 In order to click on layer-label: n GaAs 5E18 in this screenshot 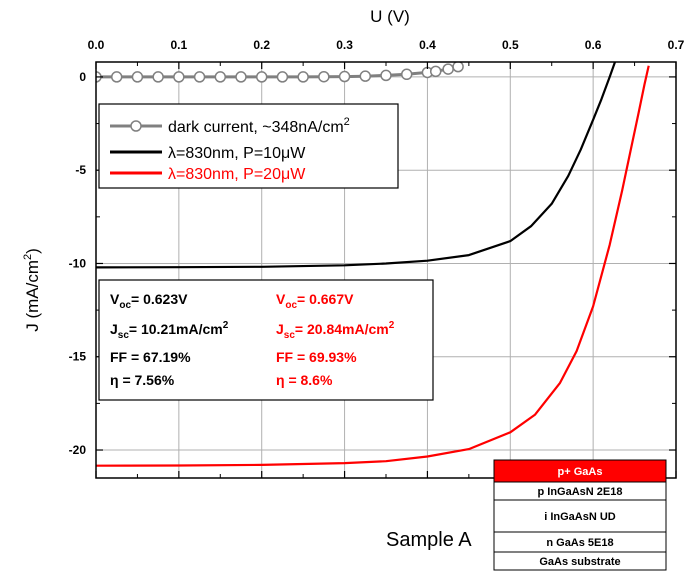, I will do `click(579, 543)`.